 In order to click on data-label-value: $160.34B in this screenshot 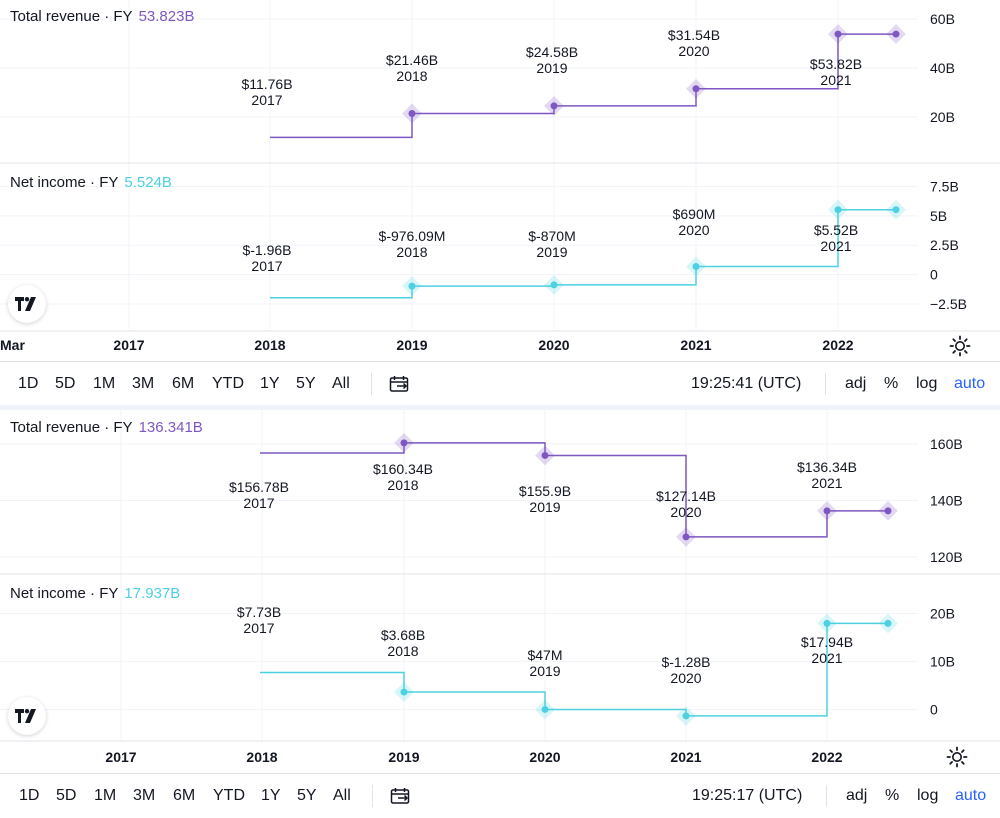, I will do `click(403, 469)`.